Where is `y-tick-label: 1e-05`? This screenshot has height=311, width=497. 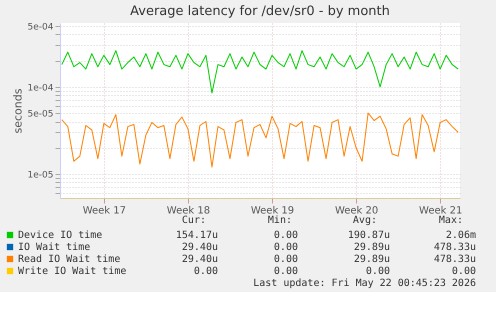 y-tick-label: 1e-05 is located at coordinates (41, 175).